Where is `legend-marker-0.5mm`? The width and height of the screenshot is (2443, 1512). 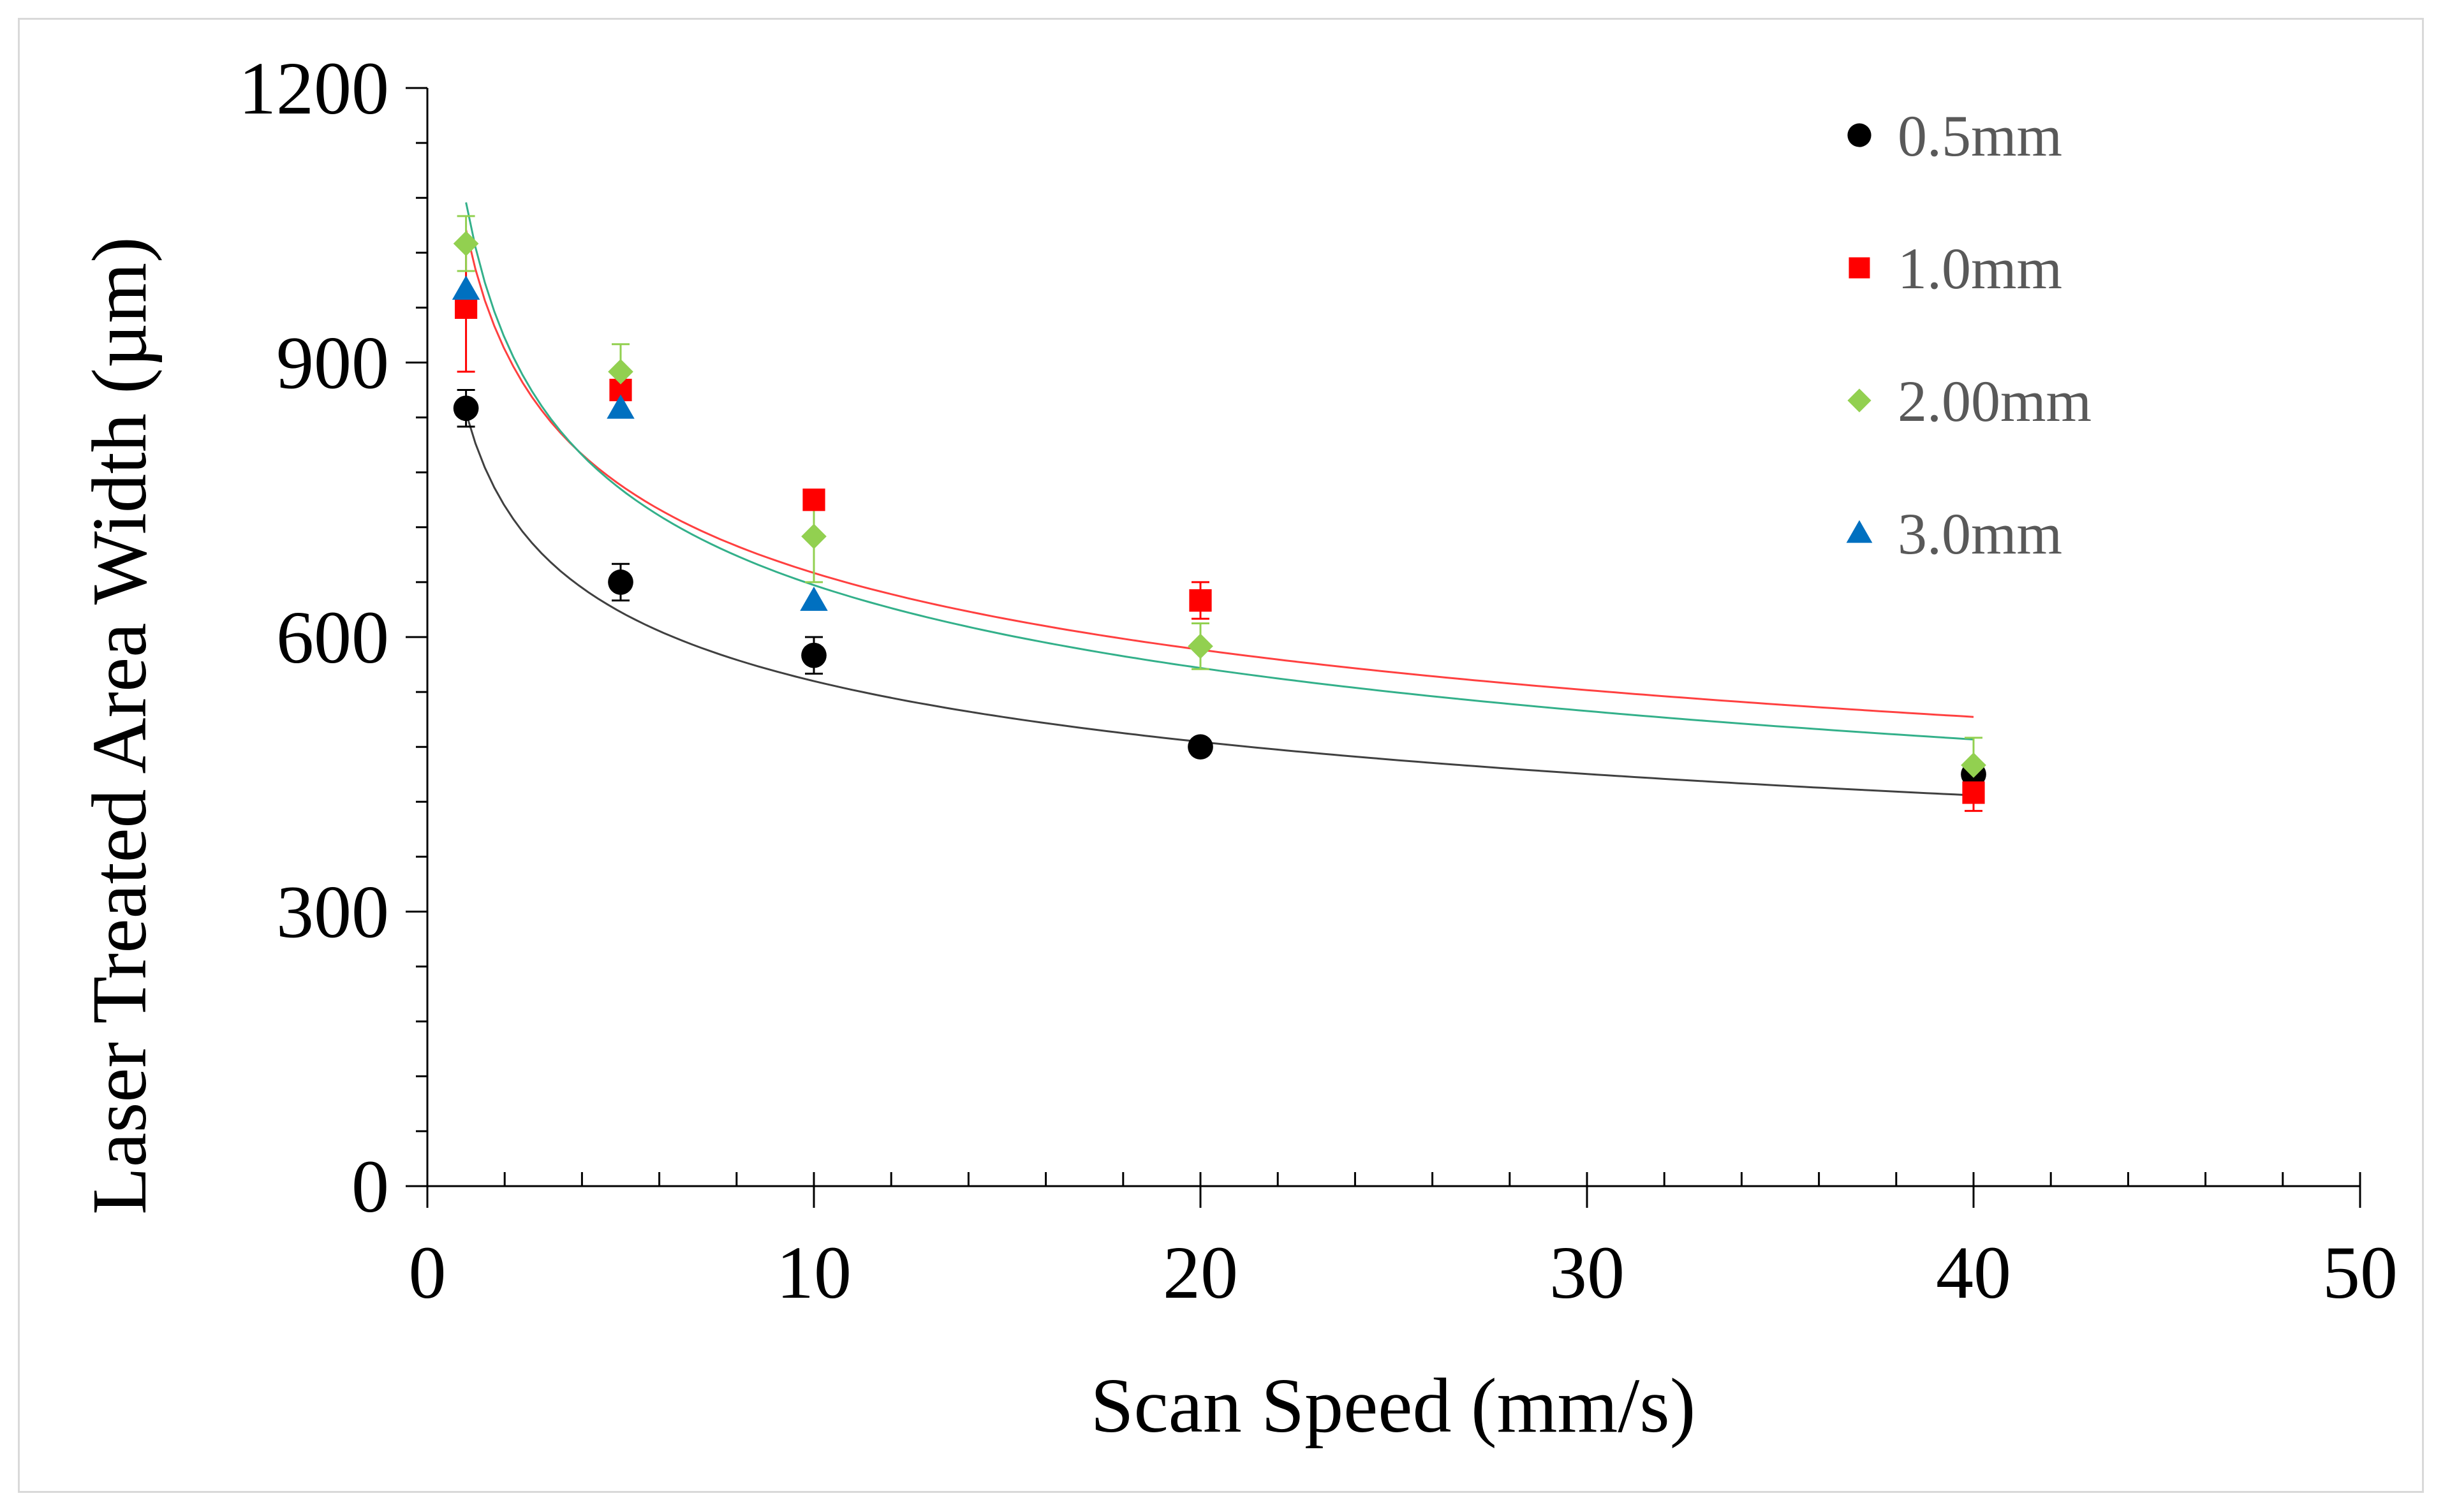
legend-marker-0.5mm is located at coordinates (1859, 135).